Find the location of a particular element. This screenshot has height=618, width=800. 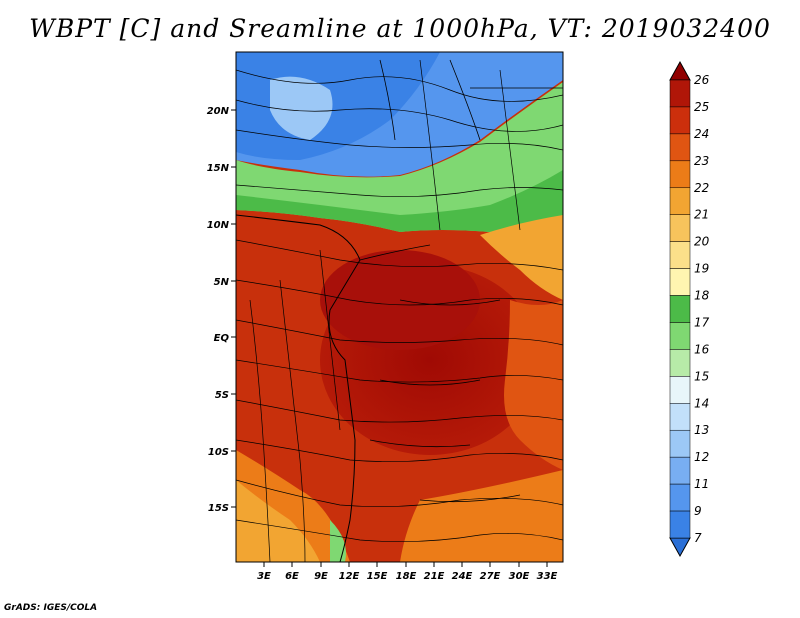

lat-label: 10N is located at coordinates (218, 225).